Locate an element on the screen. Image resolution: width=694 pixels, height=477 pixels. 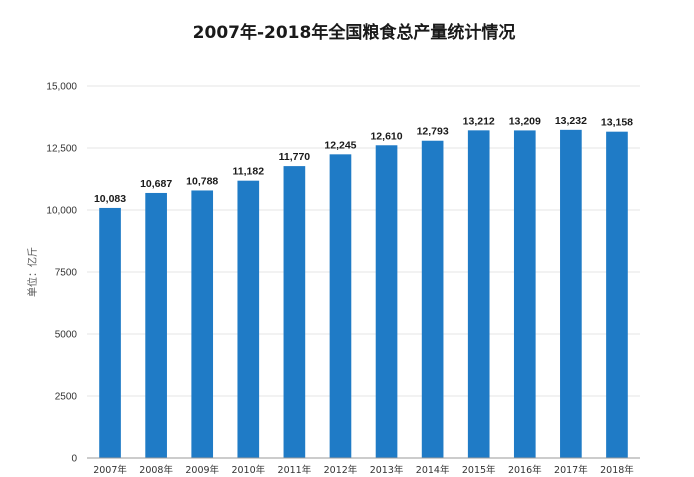
y-tick-label: 2500 is located at coordinates (66, 397).